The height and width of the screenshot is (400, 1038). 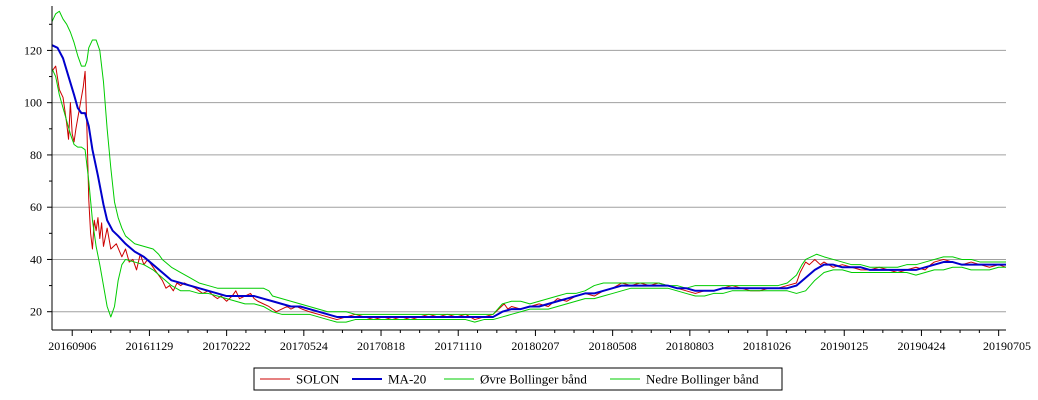 I want to click on y-axis-ticks: 20 40 60 80 100 120, so click(x=38, y=171).